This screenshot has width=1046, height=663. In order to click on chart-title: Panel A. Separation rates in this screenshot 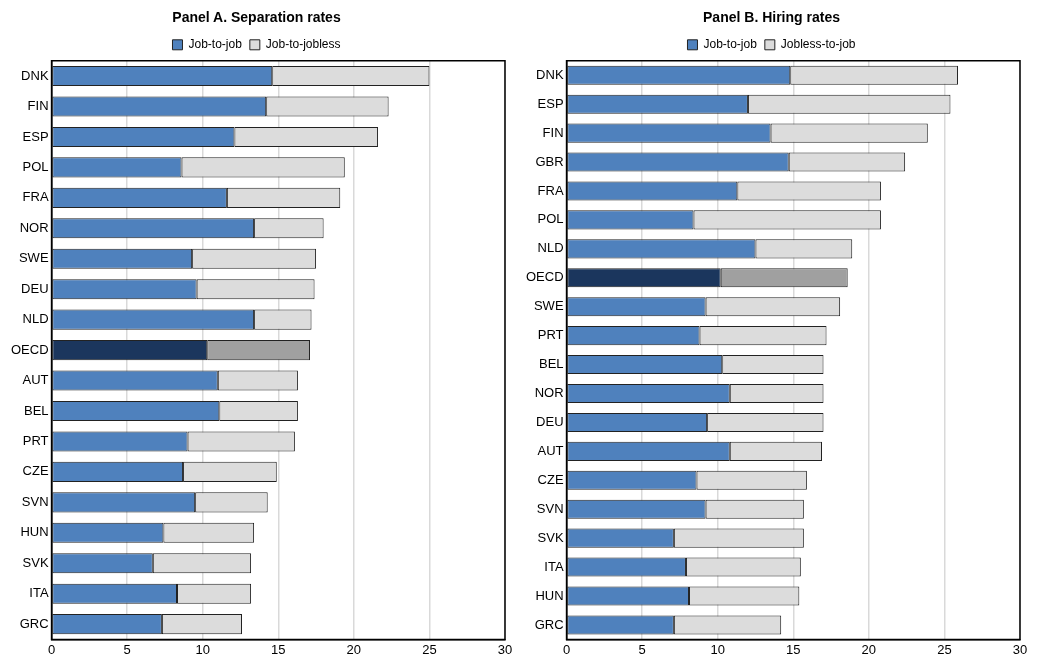, I will do `click(256, 17)`.